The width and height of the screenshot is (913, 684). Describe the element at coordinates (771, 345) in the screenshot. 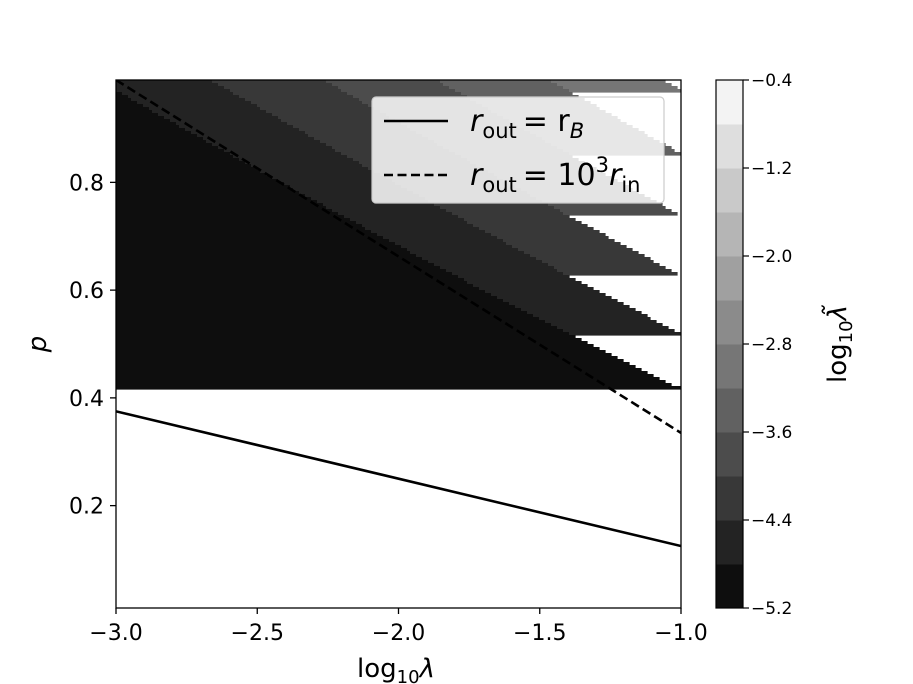

I see `colorbar-tick-label: −2.8` at that location.